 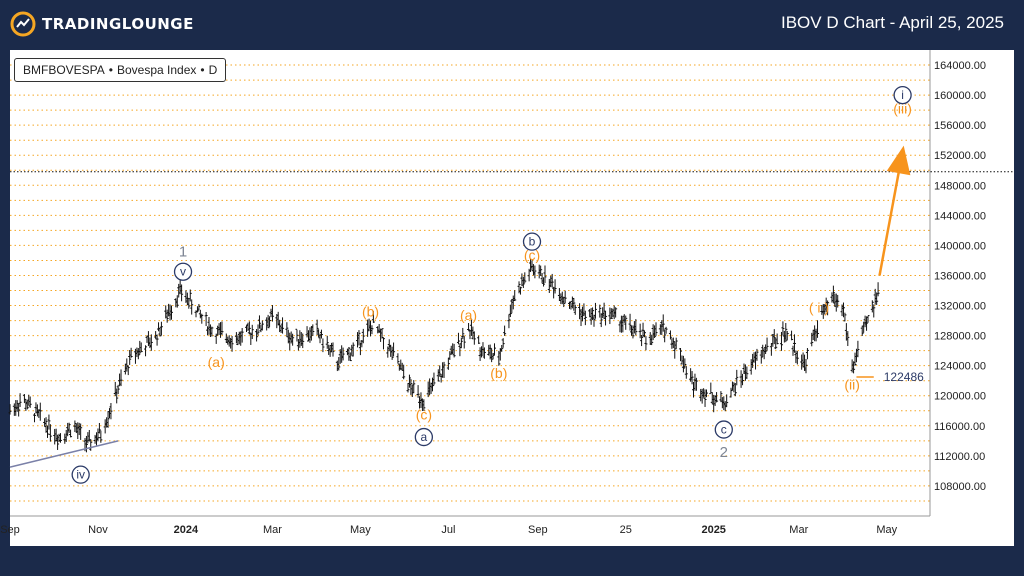 I want to click on symbol-interval: D, so click(x=213, y=70).